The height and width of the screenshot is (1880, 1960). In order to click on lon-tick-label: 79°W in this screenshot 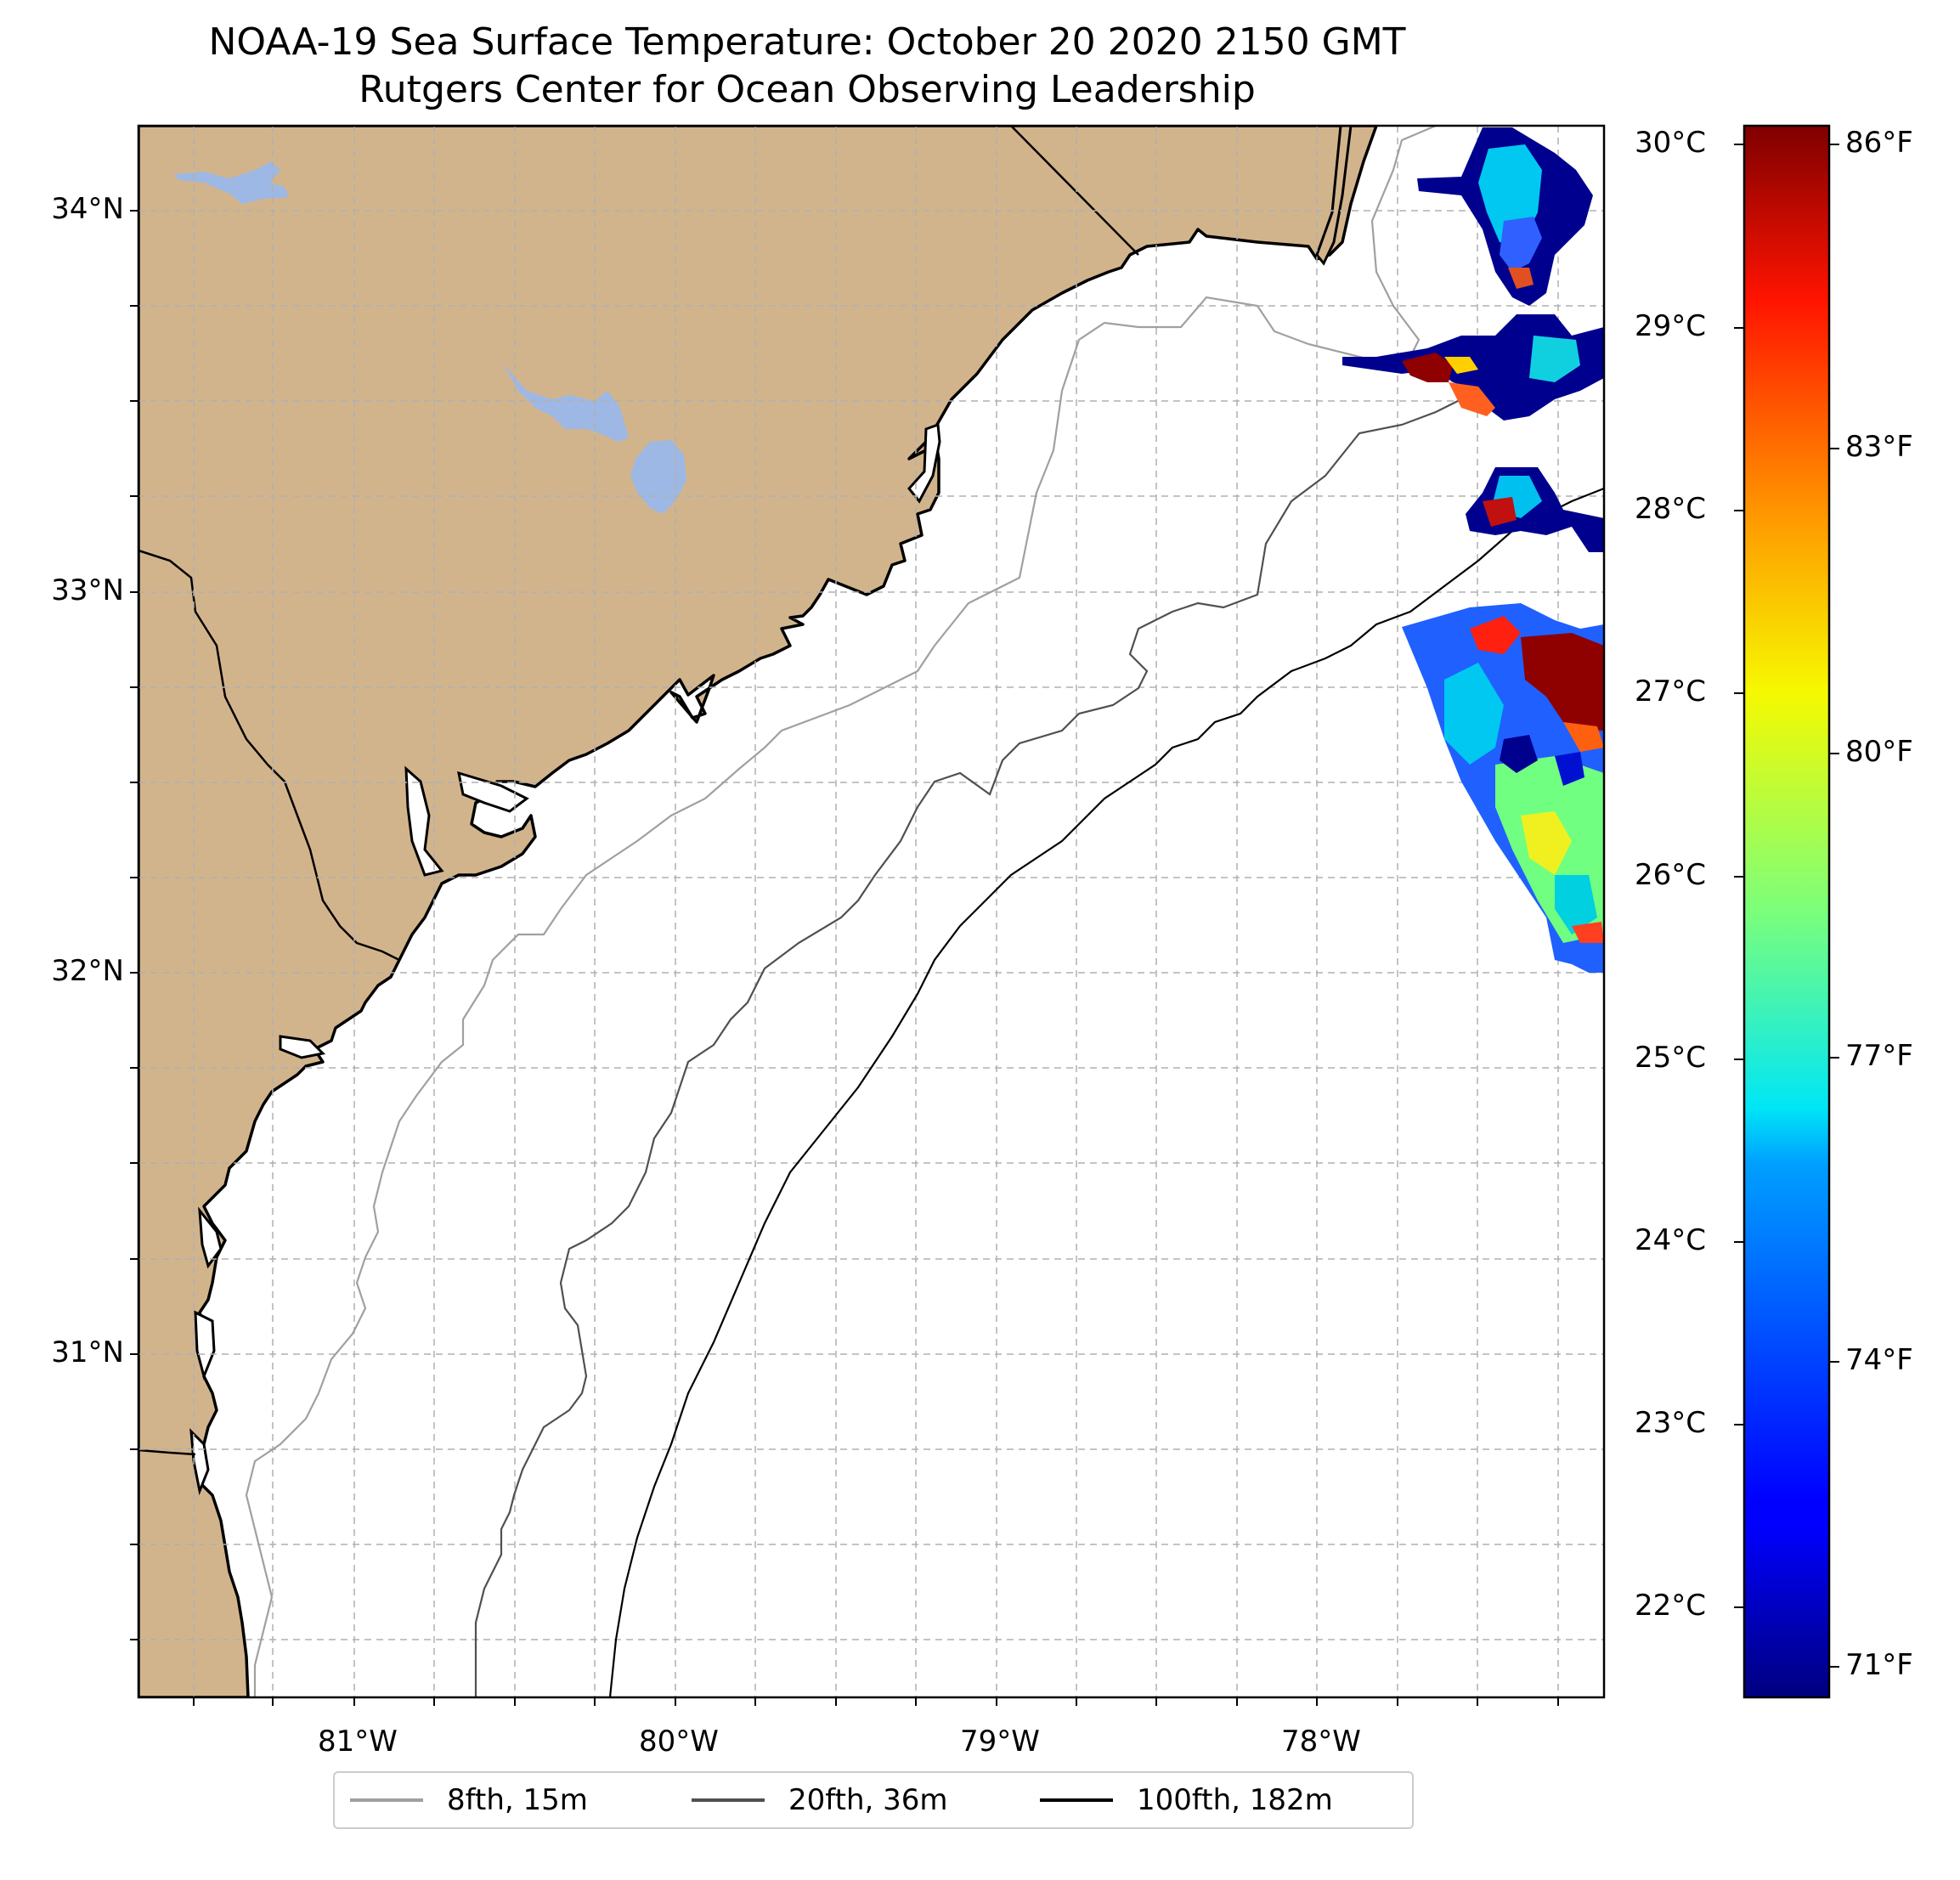, I will do `click(1000, 1742)`.